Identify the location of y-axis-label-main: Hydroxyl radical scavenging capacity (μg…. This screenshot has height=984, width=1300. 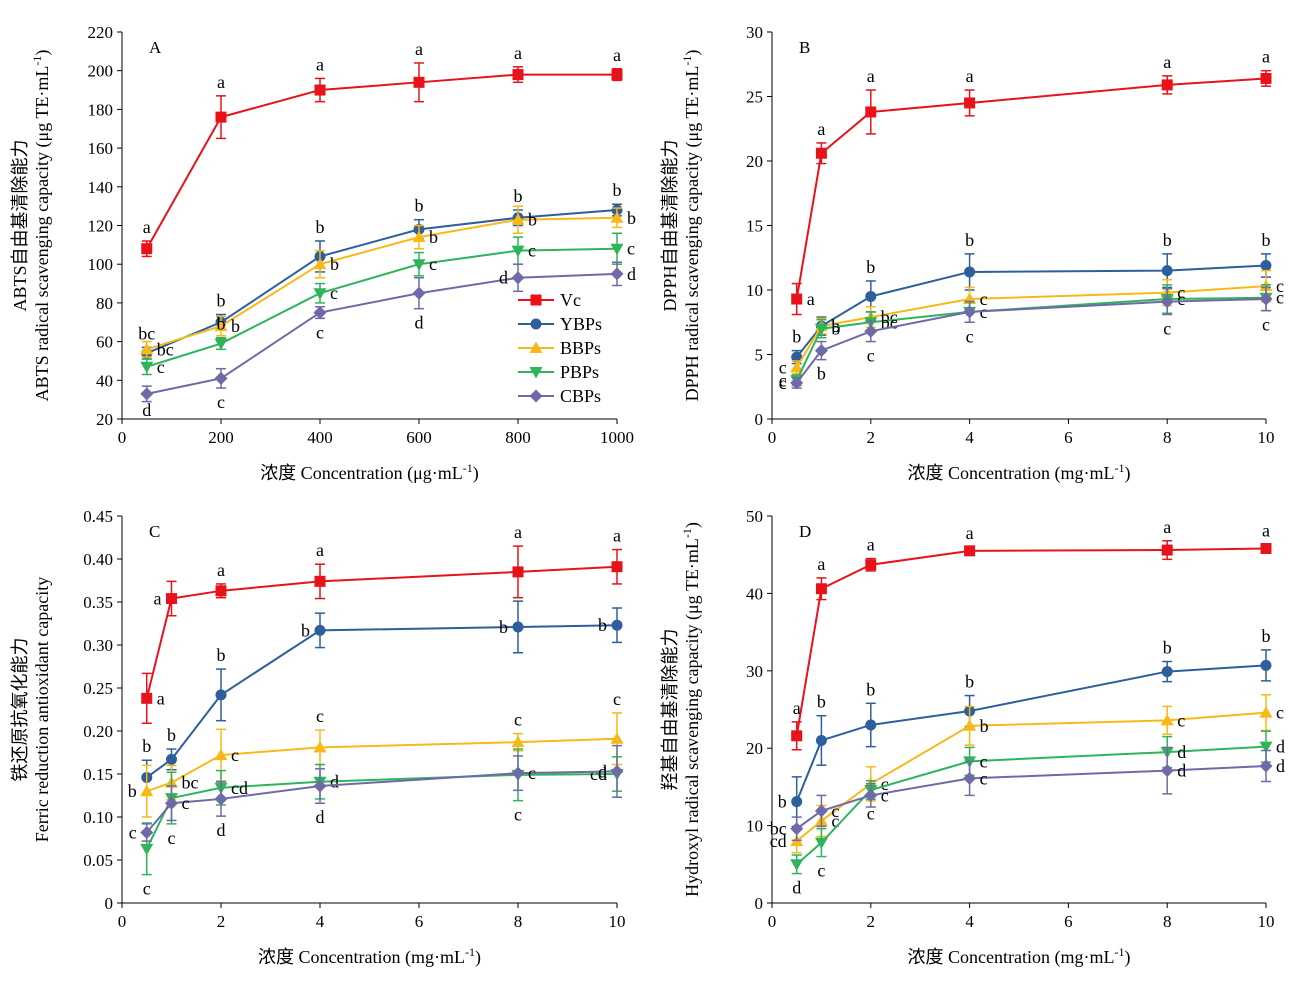
(692, 717).